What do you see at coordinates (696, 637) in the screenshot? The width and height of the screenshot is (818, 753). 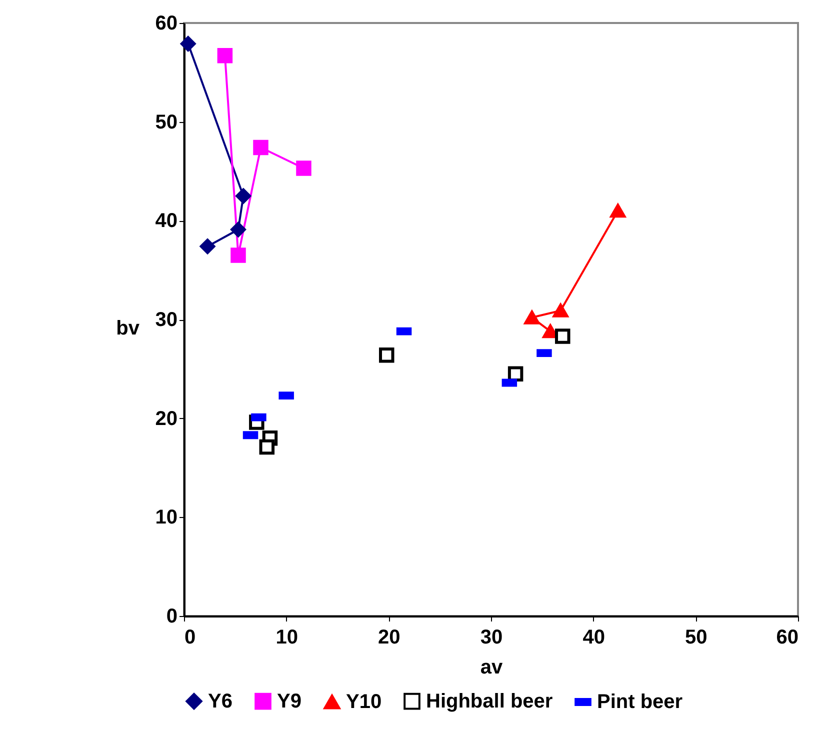 I see `x-tick-label: 50` at bounding box center [696, 637].